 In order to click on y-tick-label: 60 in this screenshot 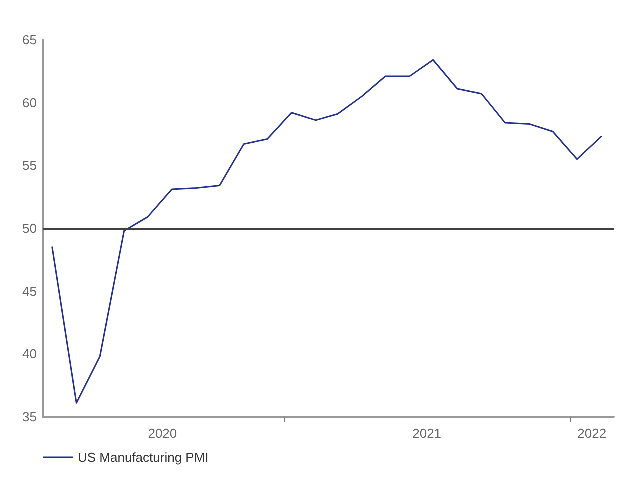, I will do `click(29, 102)`.